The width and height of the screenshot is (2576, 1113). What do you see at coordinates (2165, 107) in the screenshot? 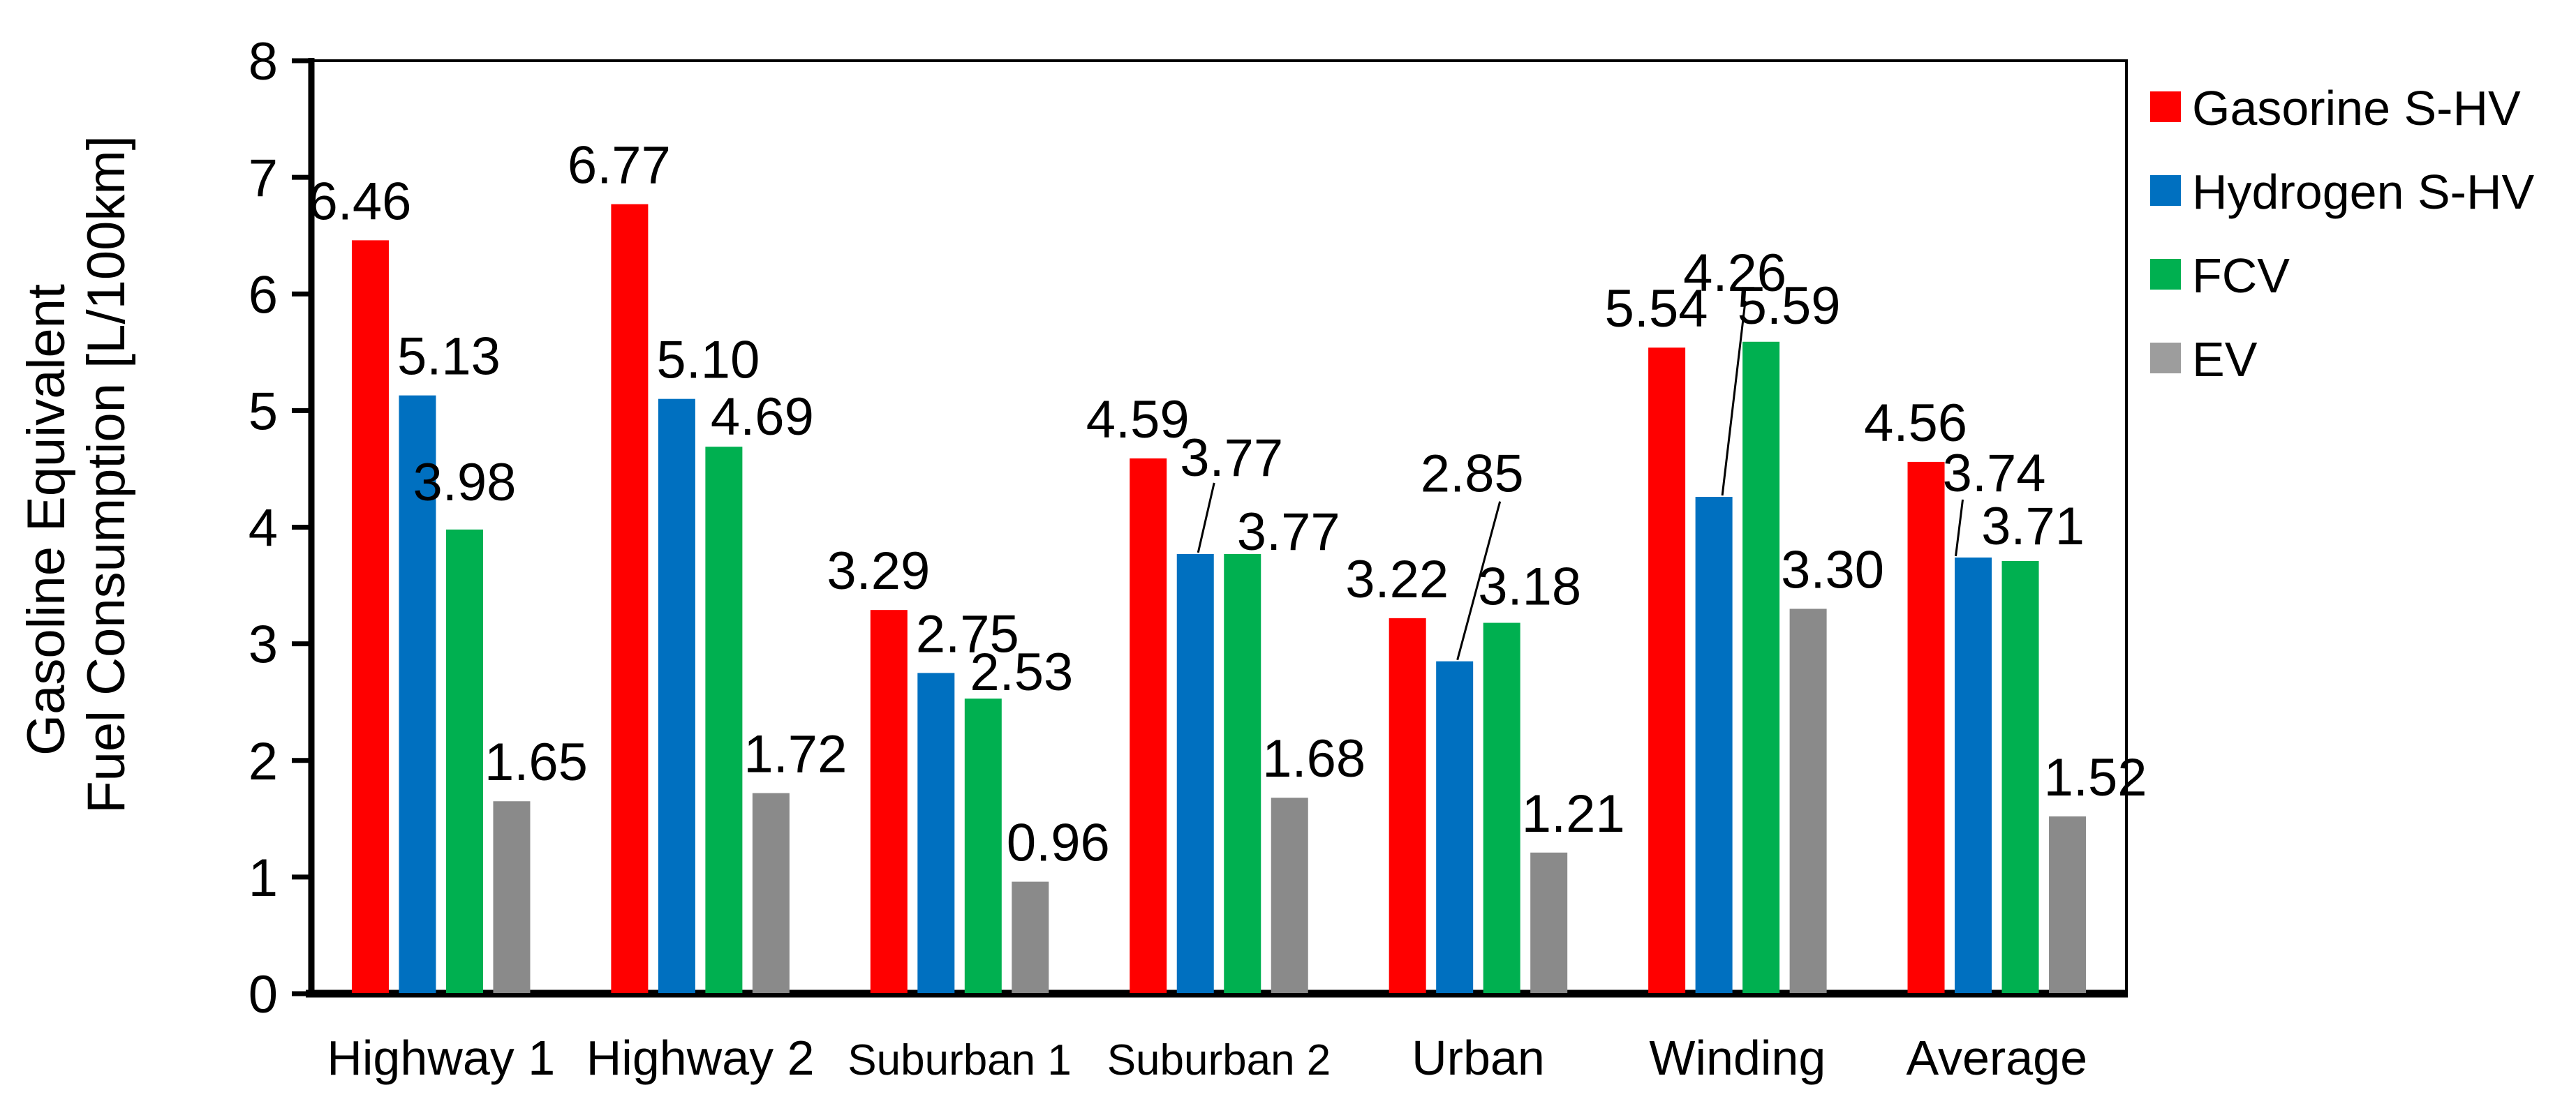
I see `legend-swatch-gasorine-s-hv` at bounding box center [2165, 107].